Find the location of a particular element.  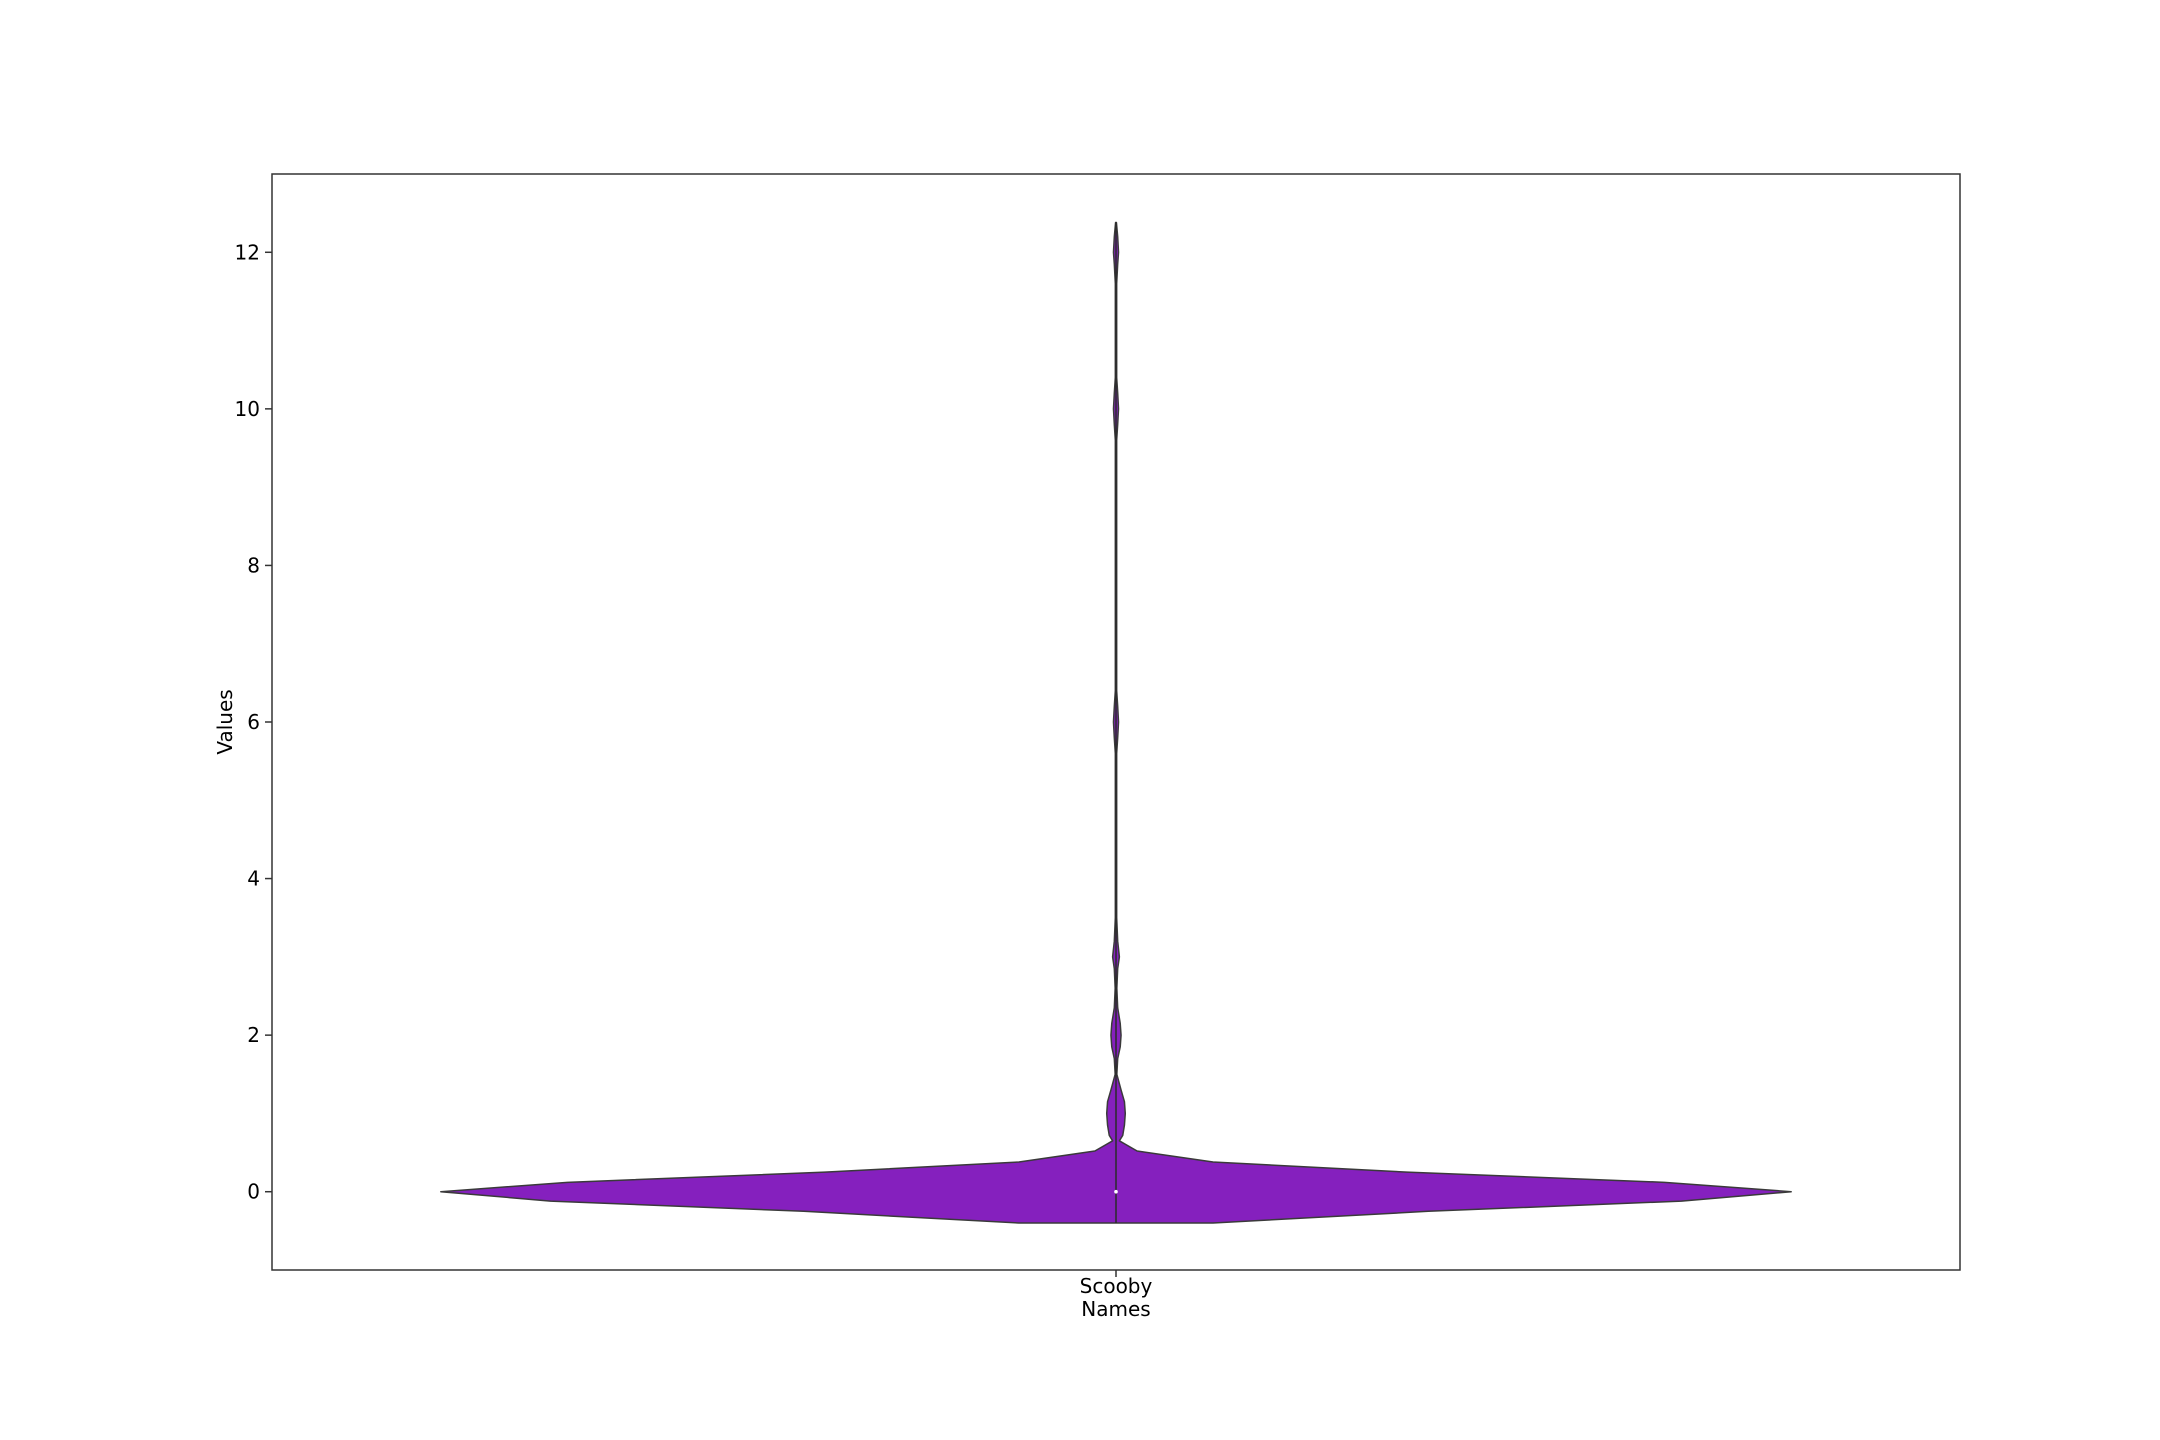

y-tick-label: 6 is located at coordinates (253, 722).